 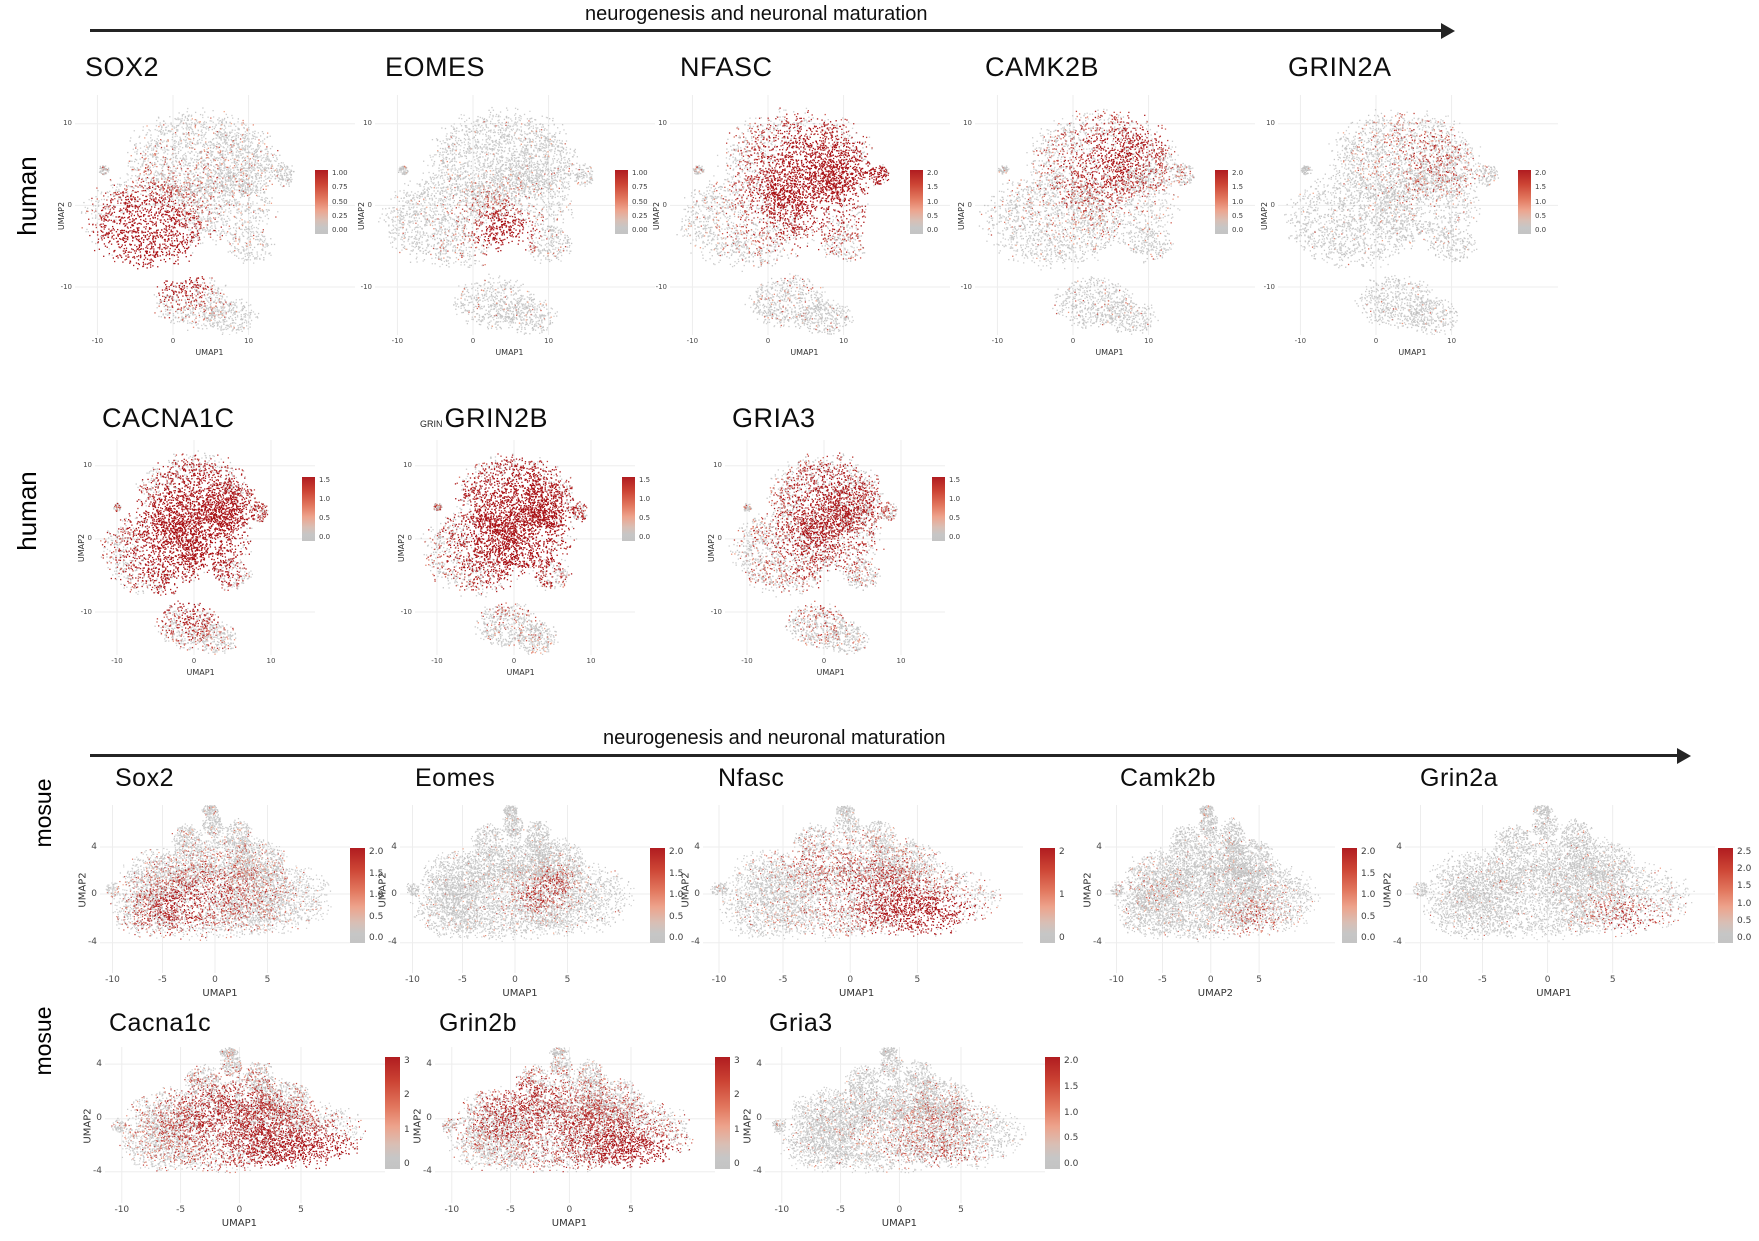 I want to click on umap-plot: 10 0 -10 -10 0 10 UMAP2 UMAP1, so click(x=826, y=558).